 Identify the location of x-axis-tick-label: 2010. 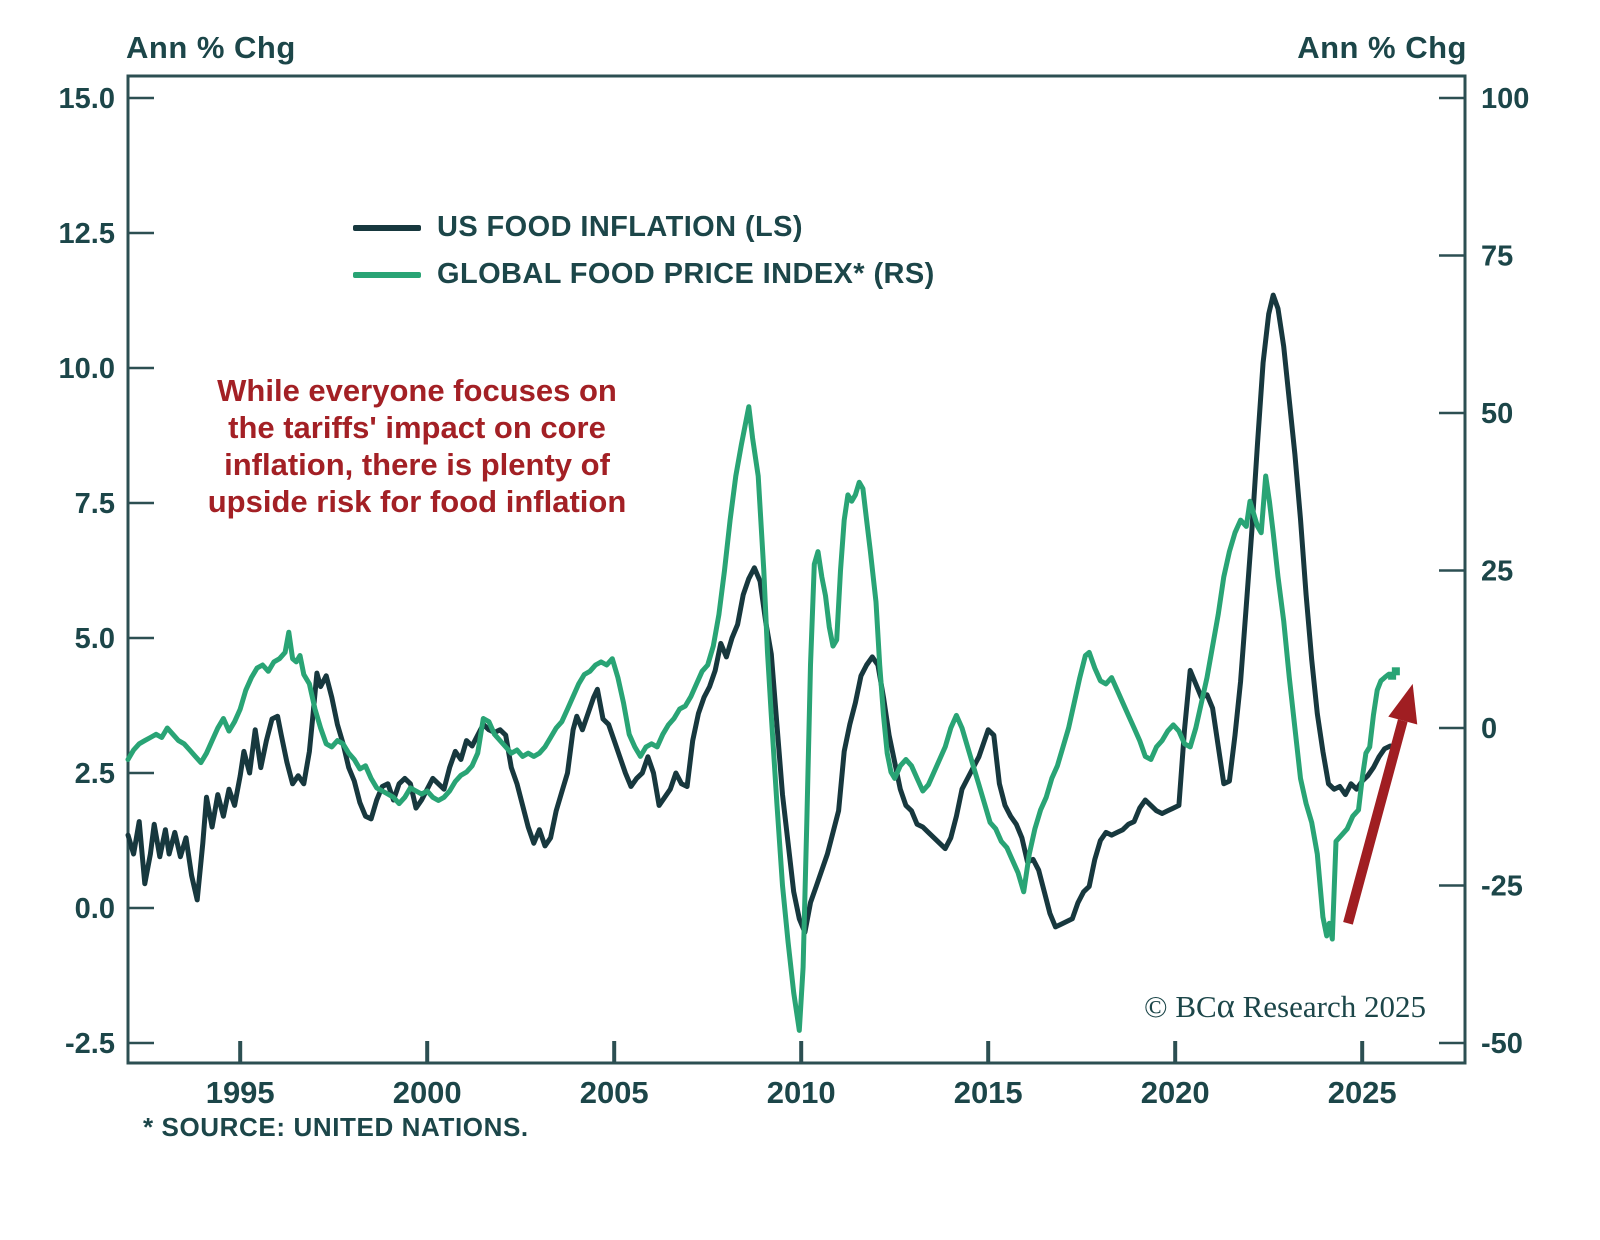
(801, 1092).